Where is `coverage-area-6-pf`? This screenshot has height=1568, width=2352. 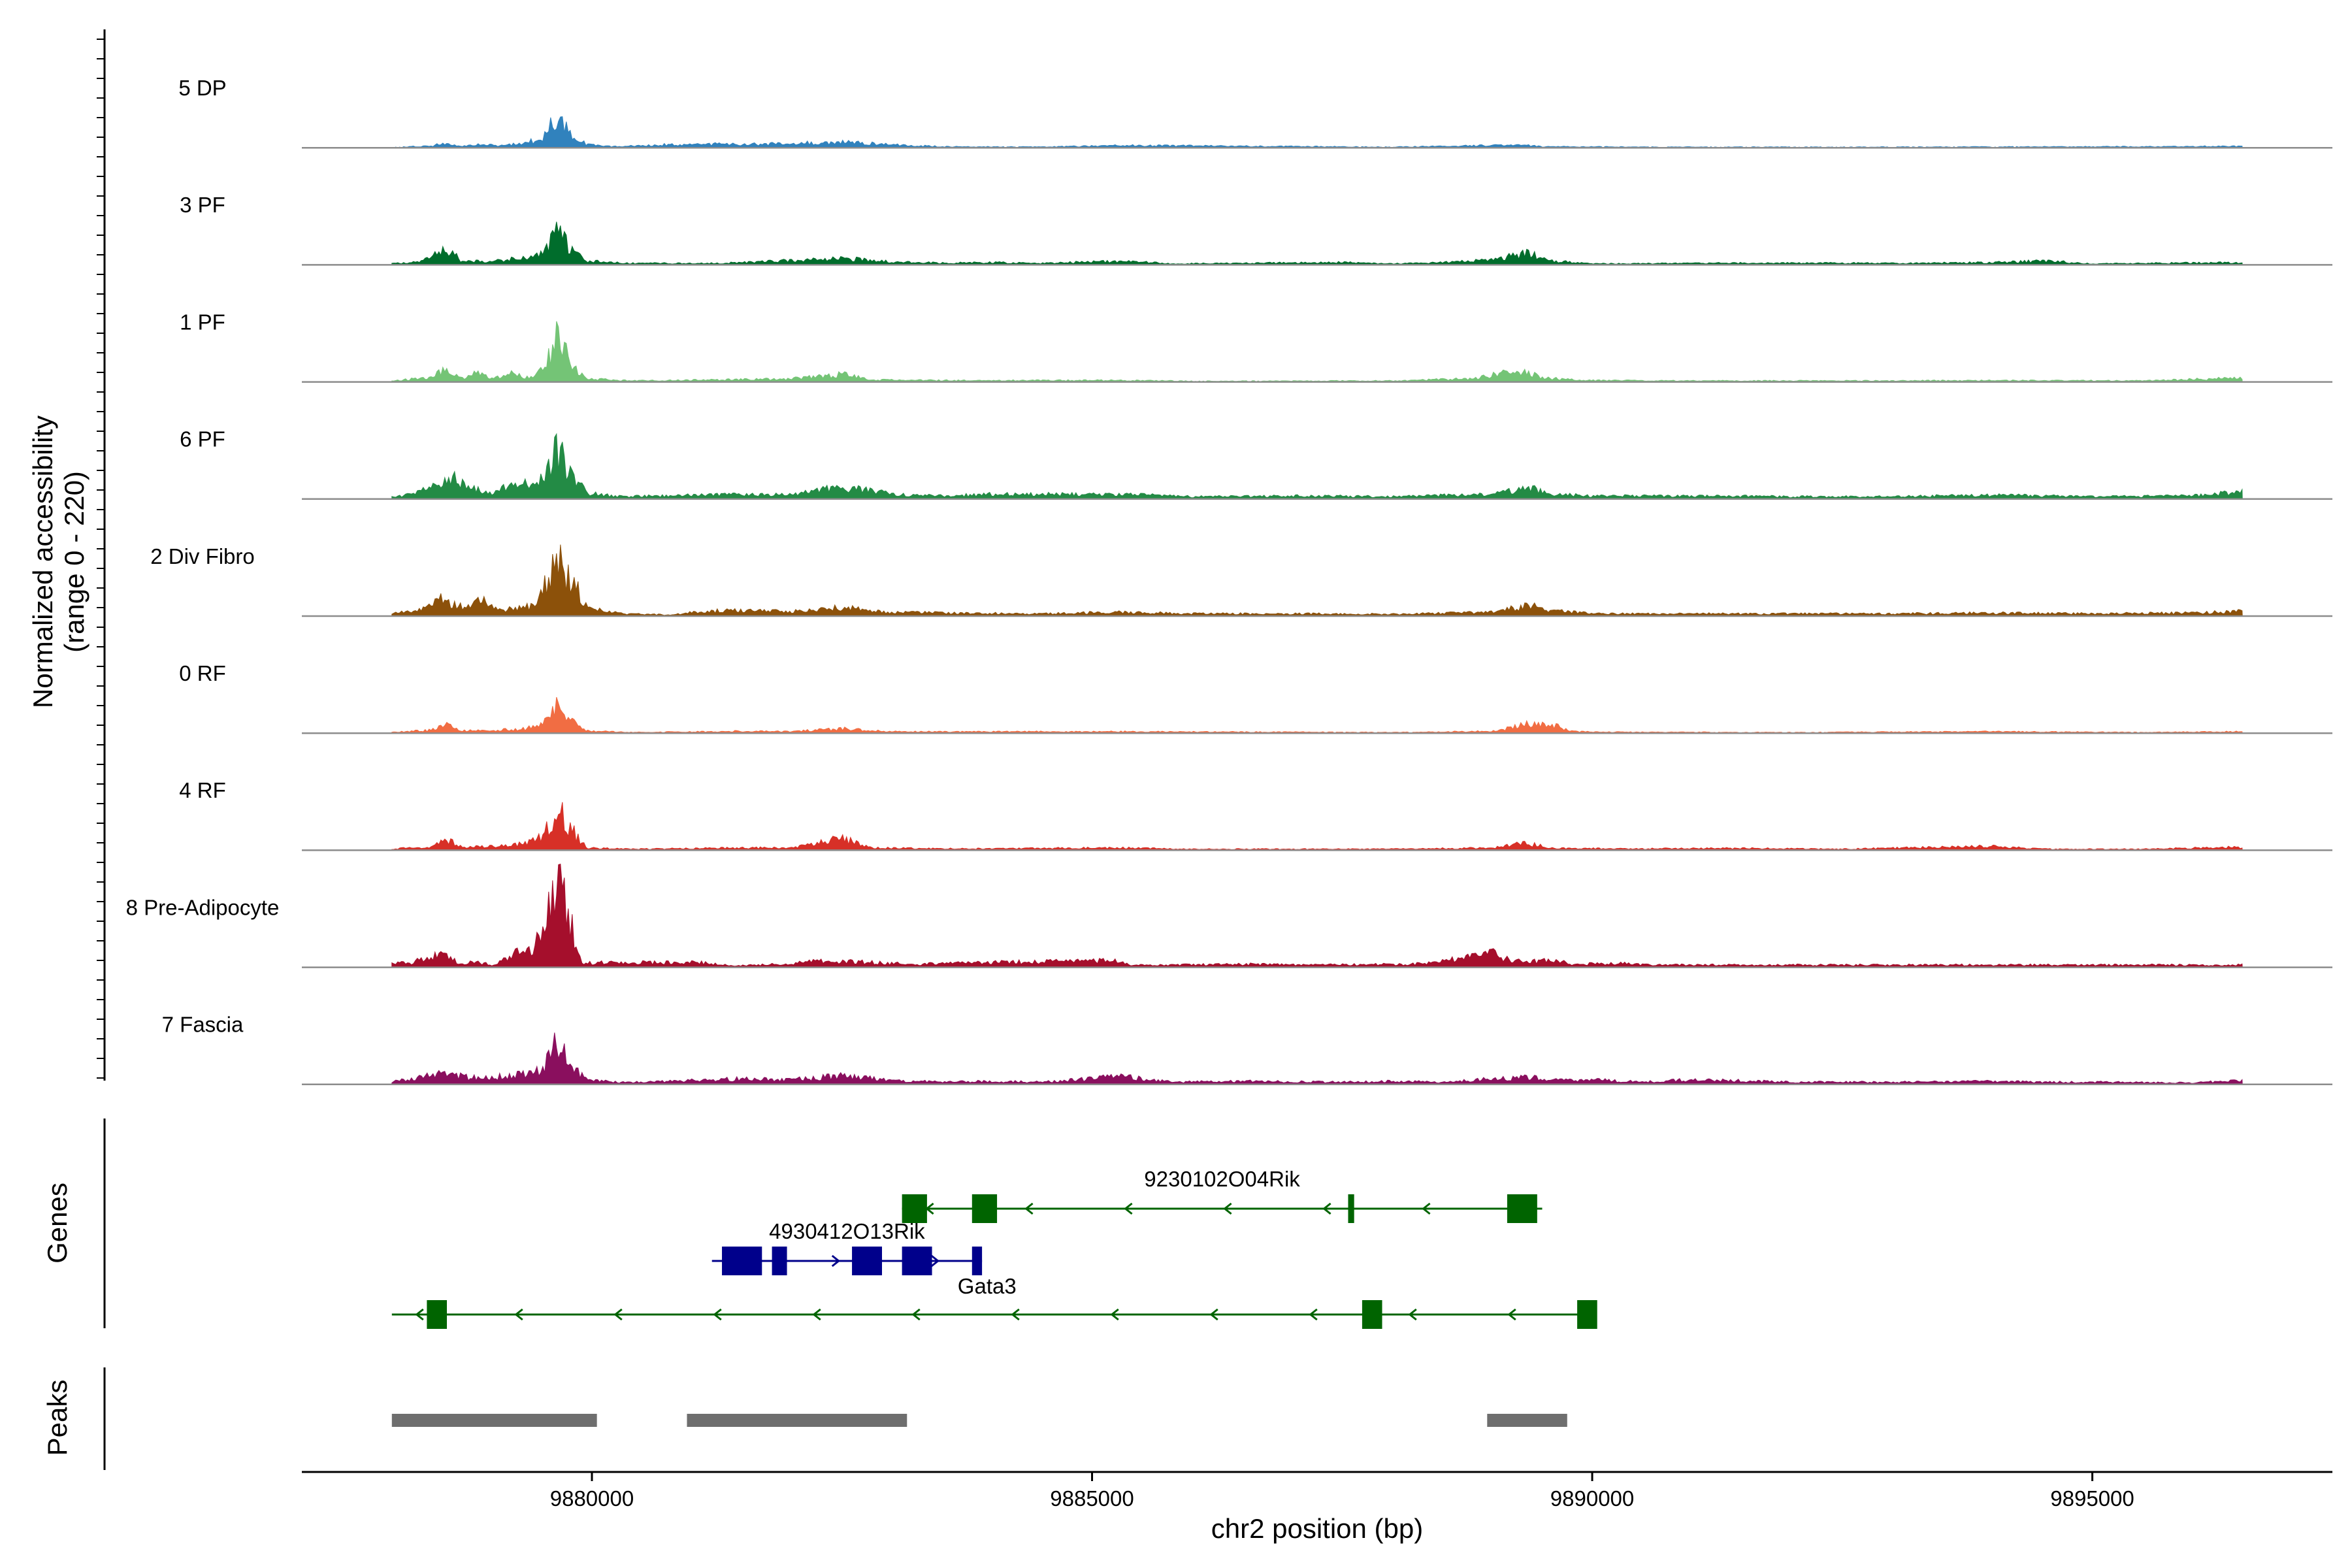
coverage-area-6-pf is located at coordinates (1317, 466).